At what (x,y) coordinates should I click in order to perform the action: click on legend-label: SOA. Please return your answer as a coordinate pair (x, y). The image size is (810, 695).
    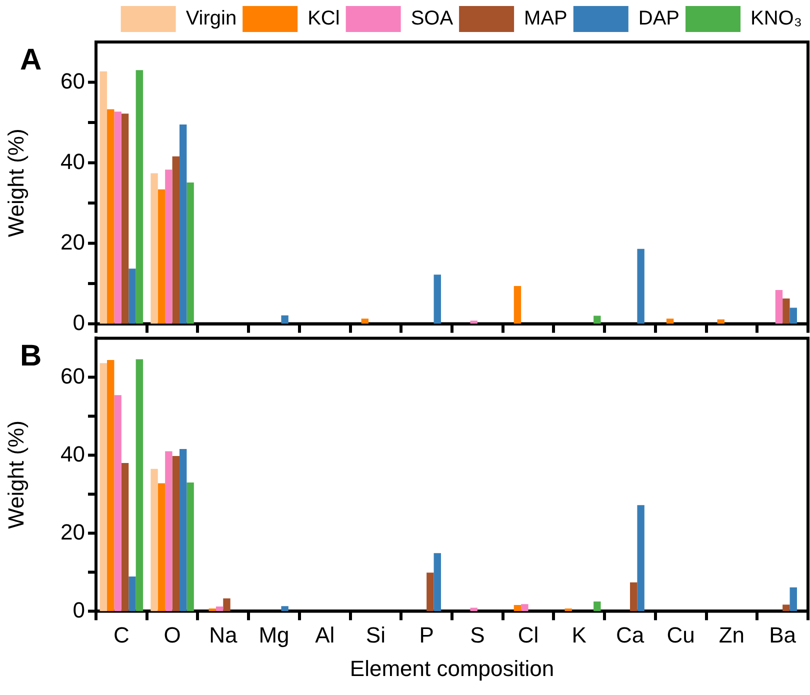
    Looking at the image, I should click on (432, 19).